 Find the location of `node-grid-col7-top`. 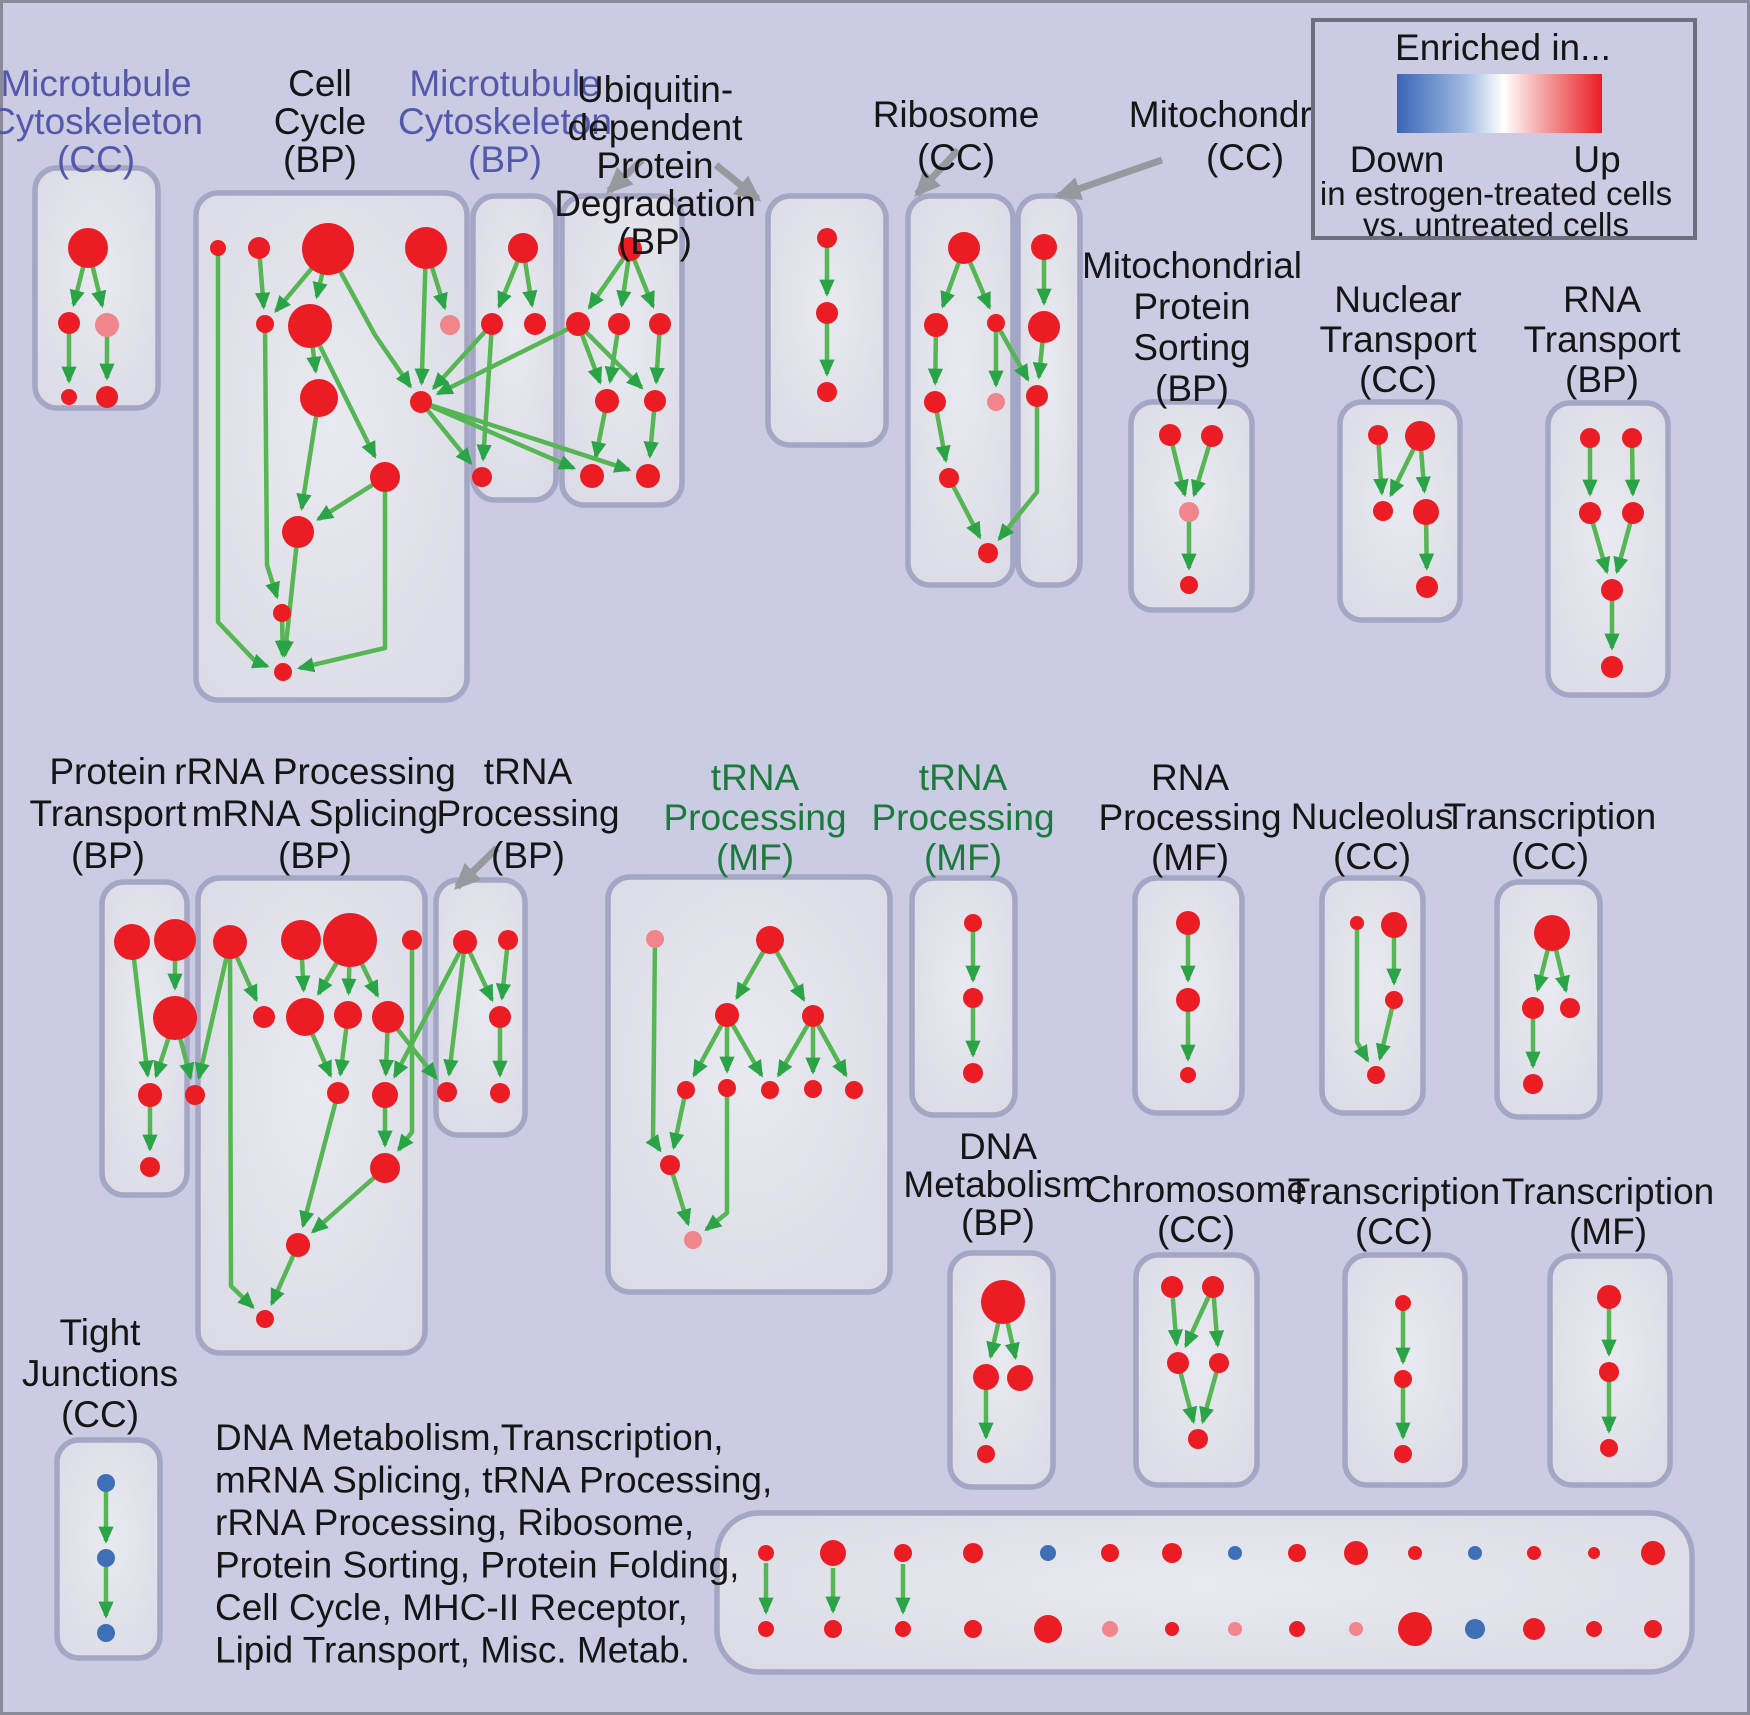

node-grid-col7-top is located at coordinates (1172, 1553).